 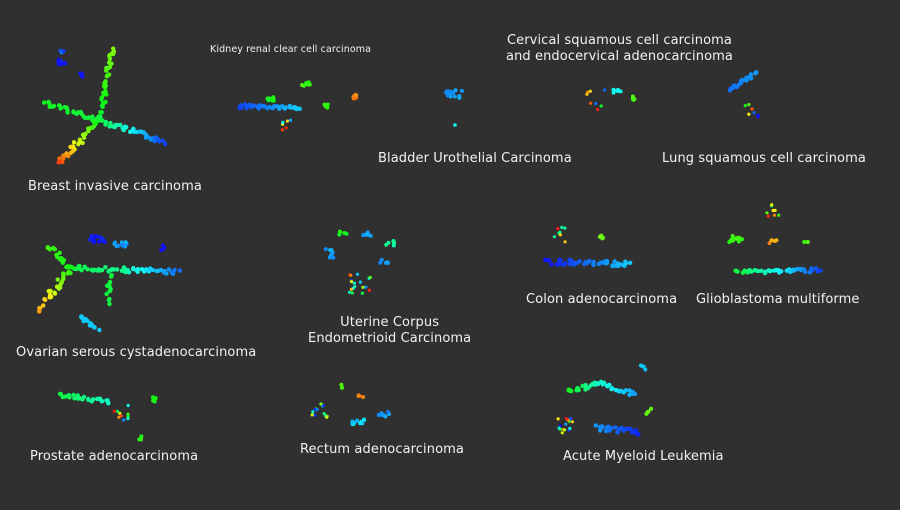 I want to click on label-uterine: Uterine Corpus Endometrioid Carcinoma, so click(x=390, y=330).